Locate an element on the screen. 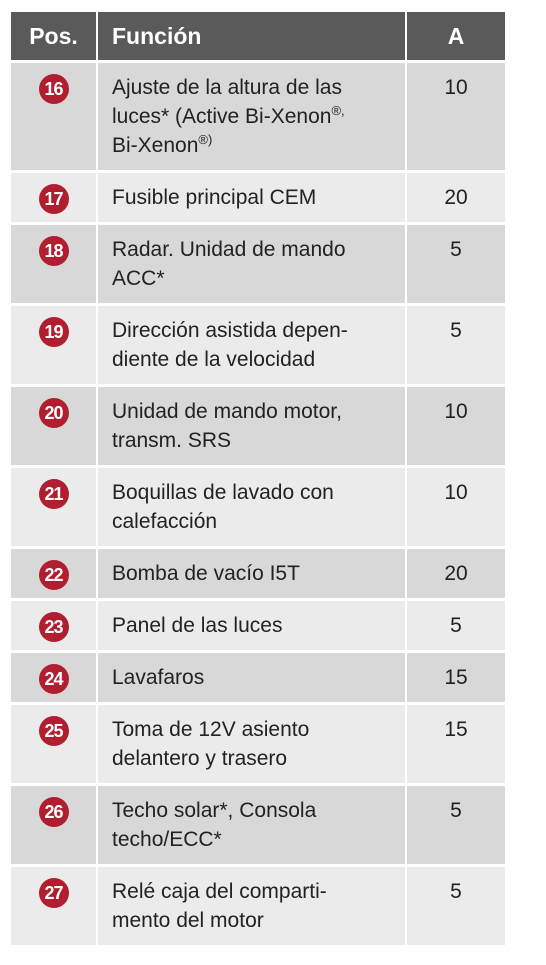 This screenshot has height=965, width=546. pos-cell: 21 is located at coordinates (53, 507).